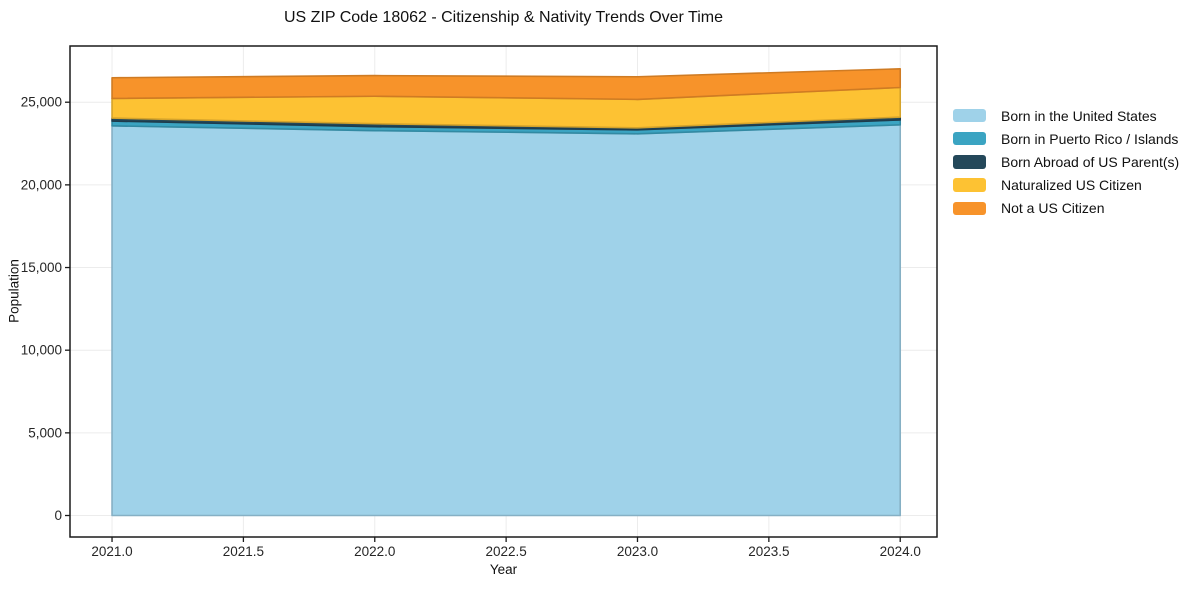 This screenshot has height=590, width=1189. I want to click on legend-item: Born Abroad of US Parent(s), so click(1066, 161).